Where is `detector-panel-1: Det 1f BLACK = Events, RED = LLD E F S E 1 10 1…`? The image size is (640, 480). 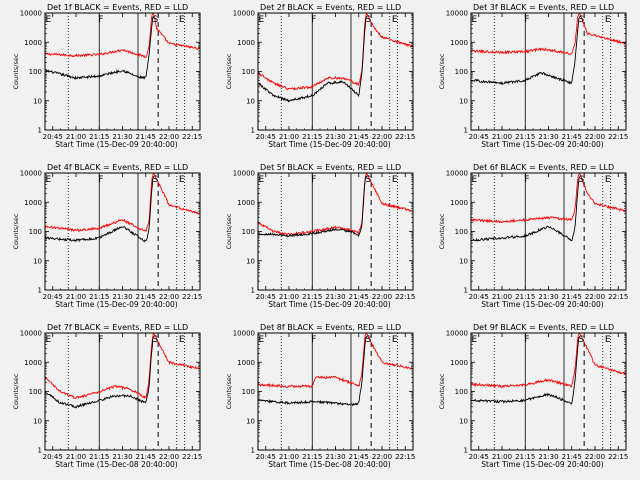
detector-panel-1: Det 1f BLACK = Events, RED = LLD E F S E 1 10 1… is located at coordinates (107, 76).